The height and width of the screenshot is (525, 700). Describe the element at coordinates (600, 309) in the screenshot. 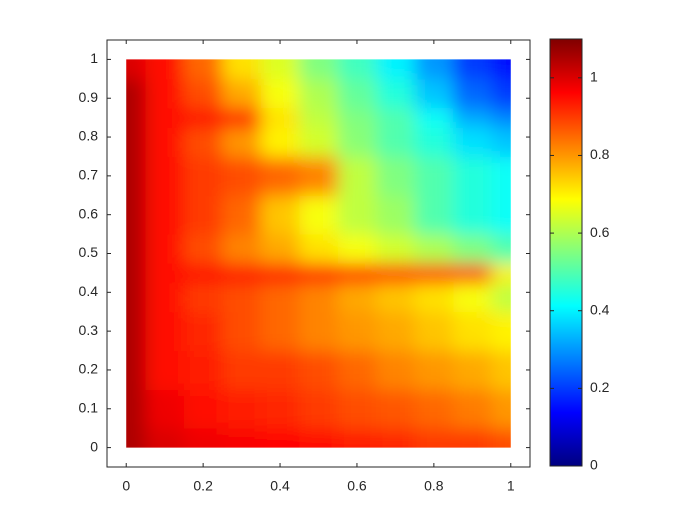

I see `colorbar-tick-label: 0.4` at that location.